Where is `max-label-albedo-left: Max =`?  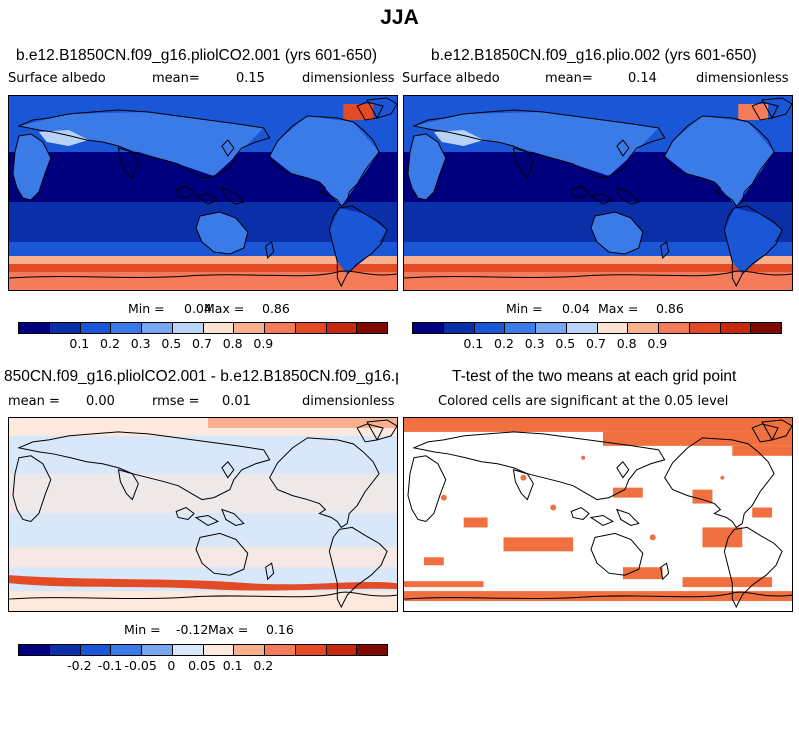
max-label-albedo-left: Max = is located at coordinates (224, 308).